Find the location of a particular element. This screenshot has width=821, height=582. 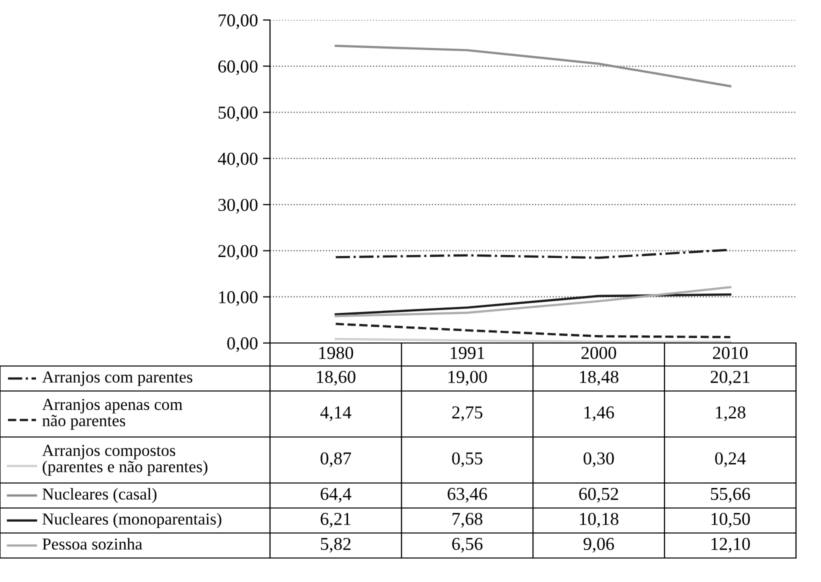

data-label: 64,4 is located at coordinates (336, 495).